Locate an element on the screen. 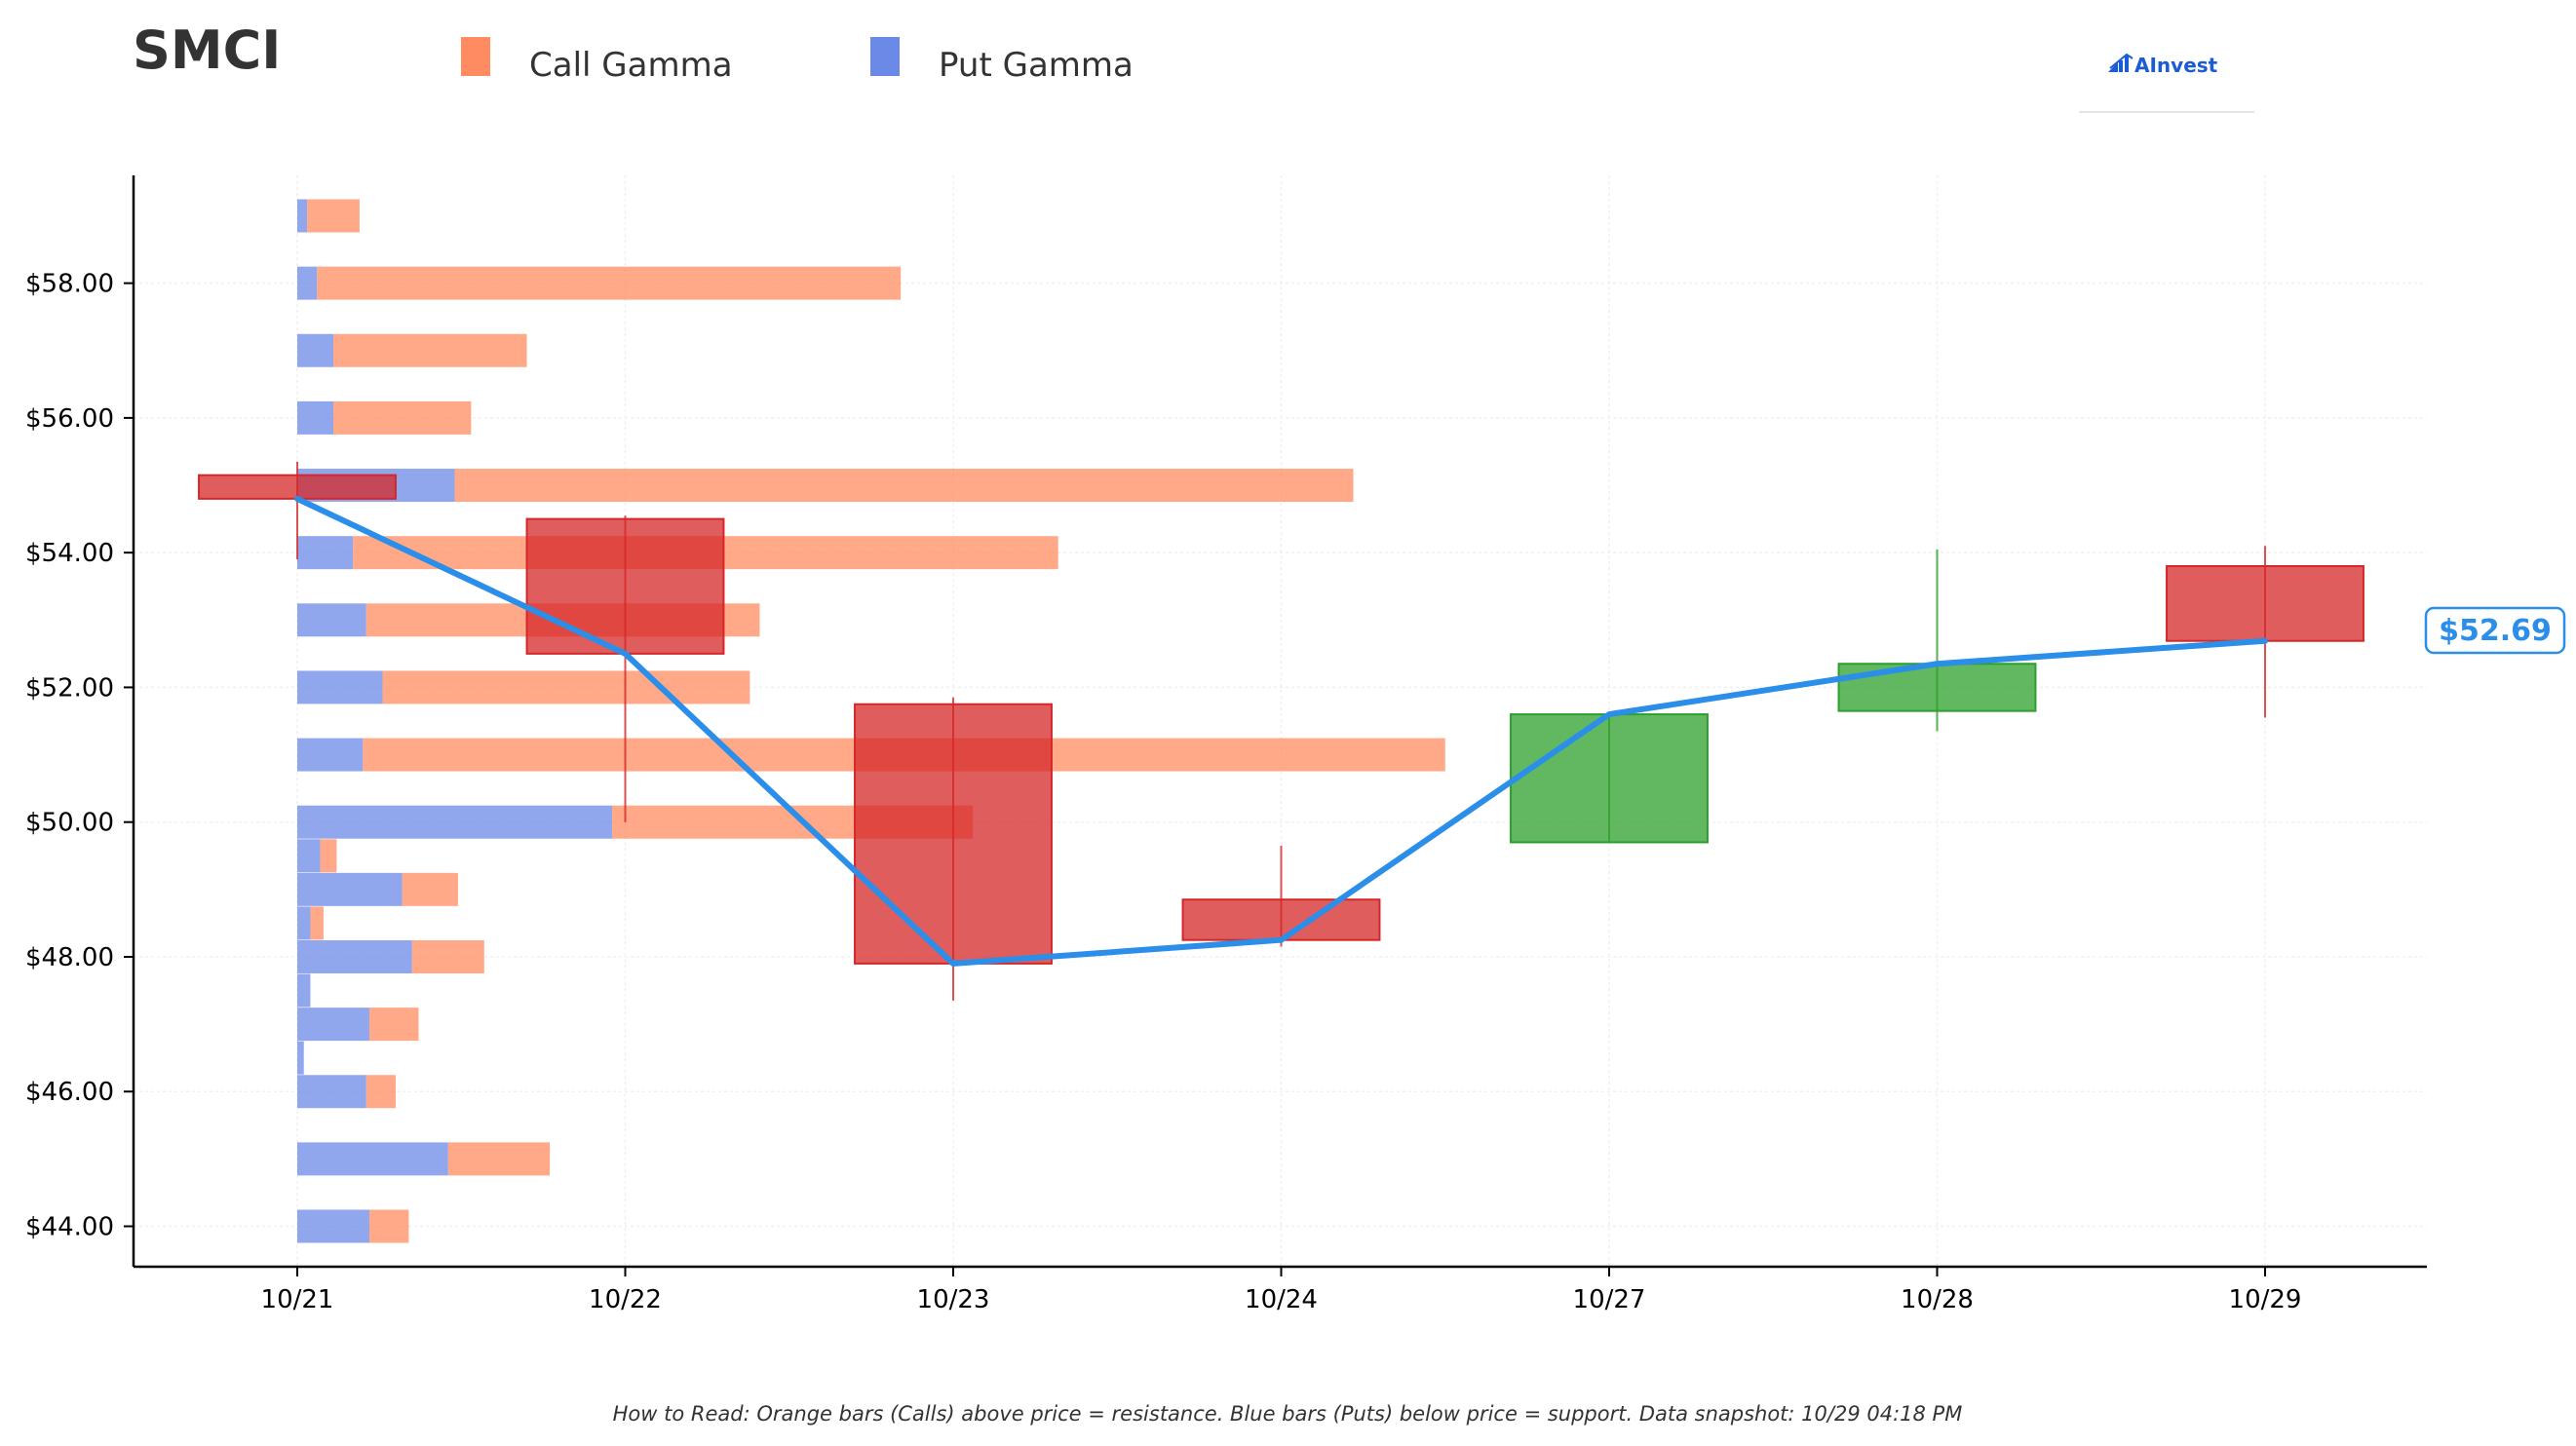 This screenshot has height=1446, width=2576. x-tick-label-2: 10/23 is located at coordinates (953, 1299).